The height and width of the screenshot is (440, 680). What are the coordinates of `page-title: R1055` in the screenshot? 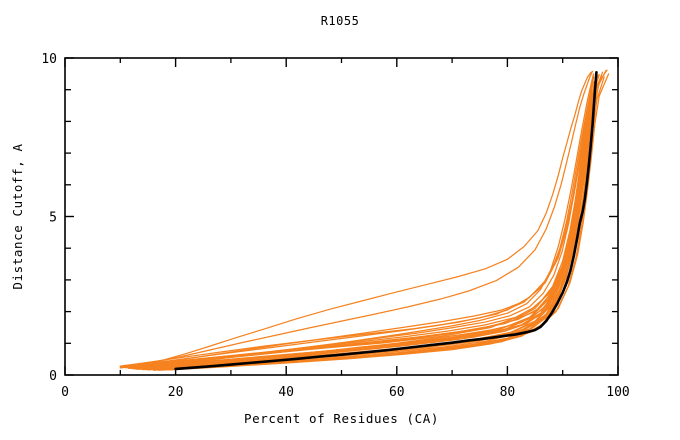 It's located at (340, 21).